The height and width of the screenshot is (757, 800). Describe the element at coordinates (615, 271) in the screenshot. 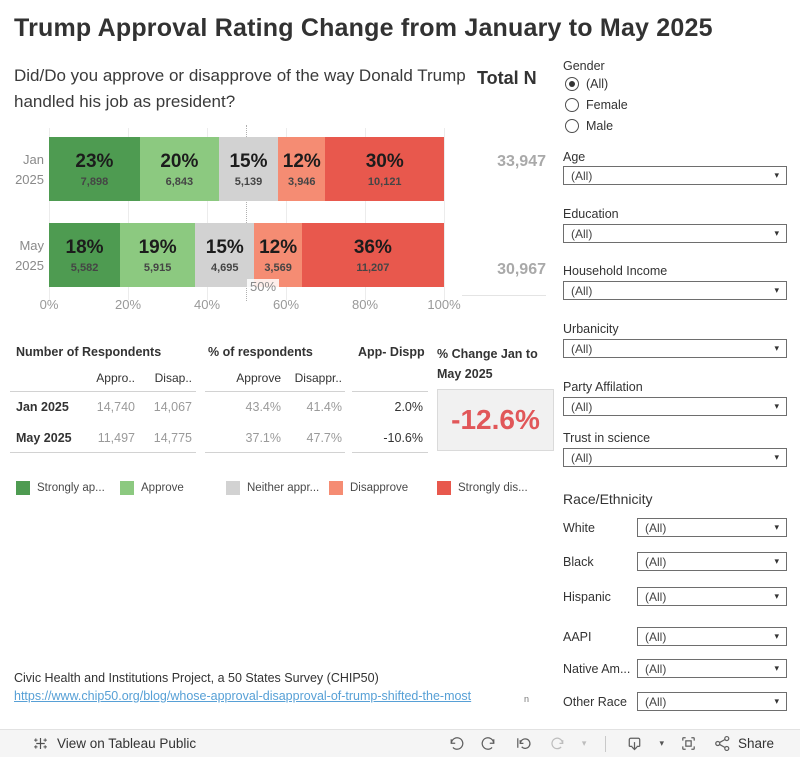

I see `household-income-filter-label: Household Income` at that location.